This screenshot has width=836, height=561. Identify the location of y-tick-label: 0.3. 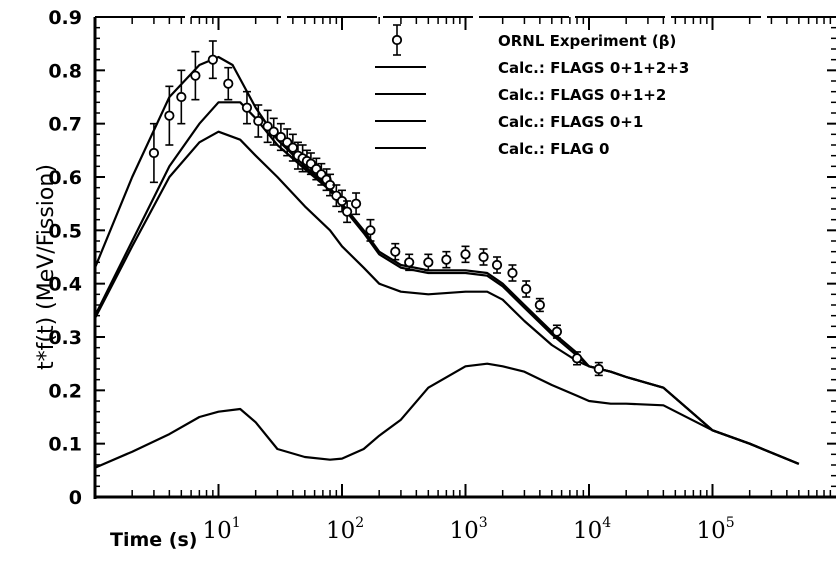
(65, 338).